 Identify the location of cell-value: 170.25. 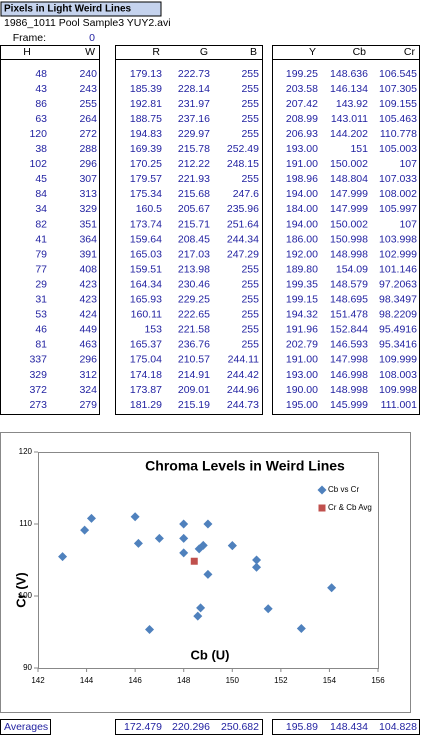
(146, 164).